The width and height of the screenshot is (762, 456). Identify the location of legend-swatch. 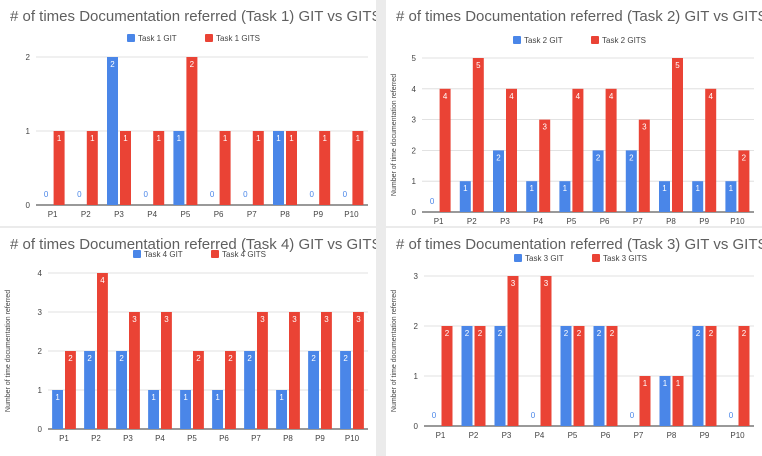
(518, 258).